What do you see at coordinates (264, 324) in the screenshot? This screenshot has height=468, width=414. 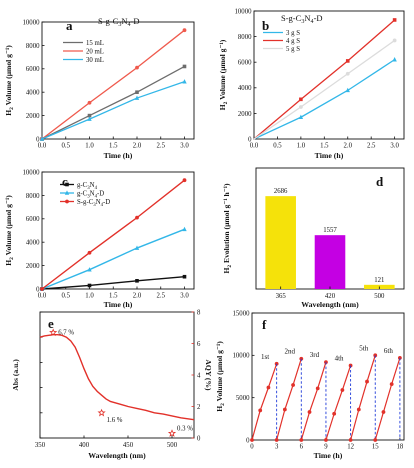 I see `panel-label-f: f` at bounding box center [264, 324].